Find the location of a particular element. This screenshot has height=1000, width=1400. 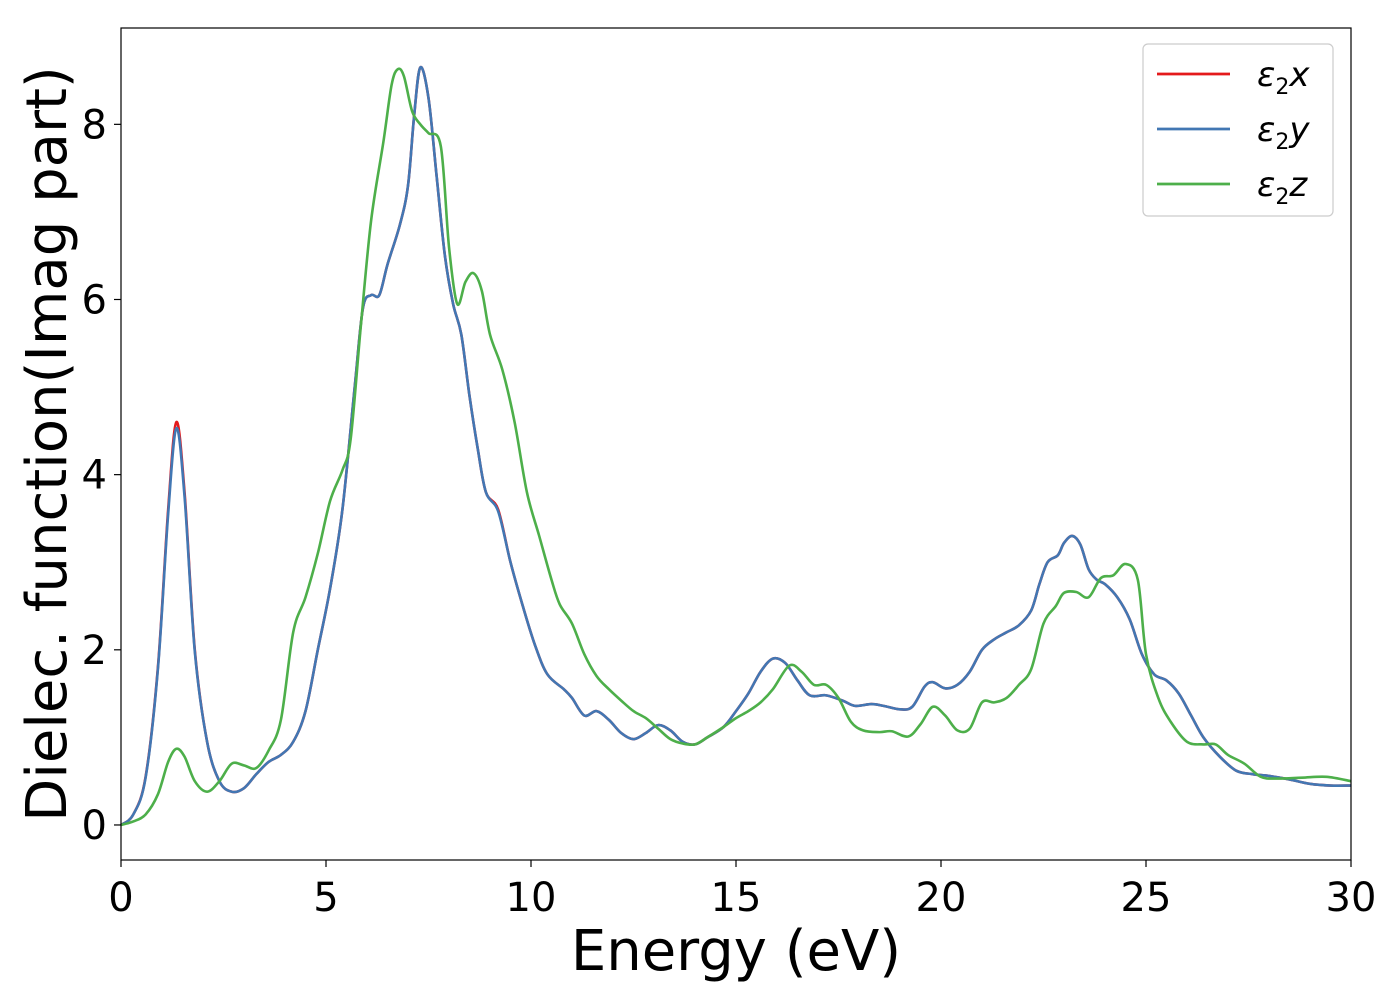

y-tick-label: 4 is located at coordinates (94, 476).